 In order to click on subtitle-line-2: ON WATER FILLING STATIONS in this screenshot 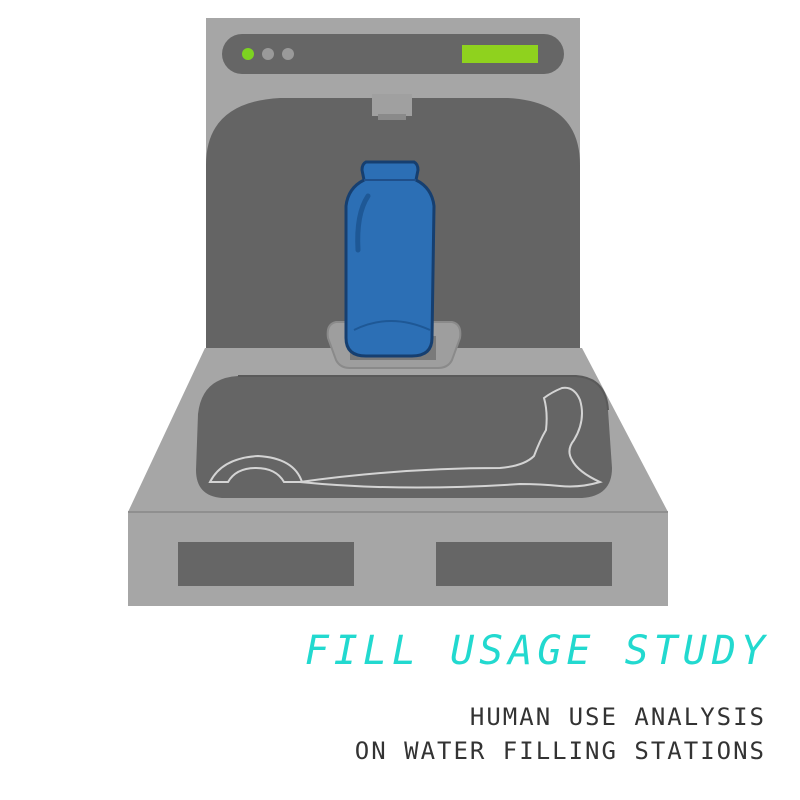, I will do `click(560, 751)`.